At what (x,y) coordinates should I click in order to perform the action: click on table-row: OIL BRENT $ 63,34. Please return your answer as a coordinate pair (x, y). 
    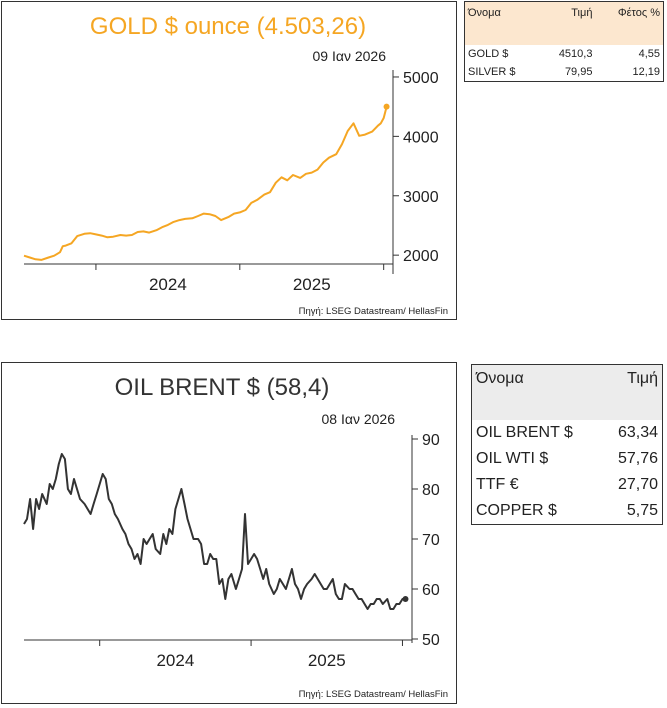
    Looking at the image, I should click on (567, 433).